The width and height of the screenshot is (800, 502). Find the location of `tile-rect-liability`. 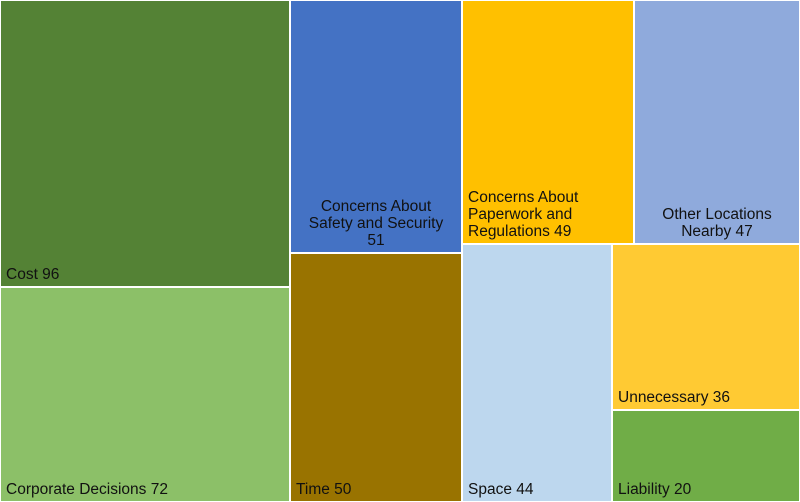

tile-rect-liability is located at coordinates (705, 455).